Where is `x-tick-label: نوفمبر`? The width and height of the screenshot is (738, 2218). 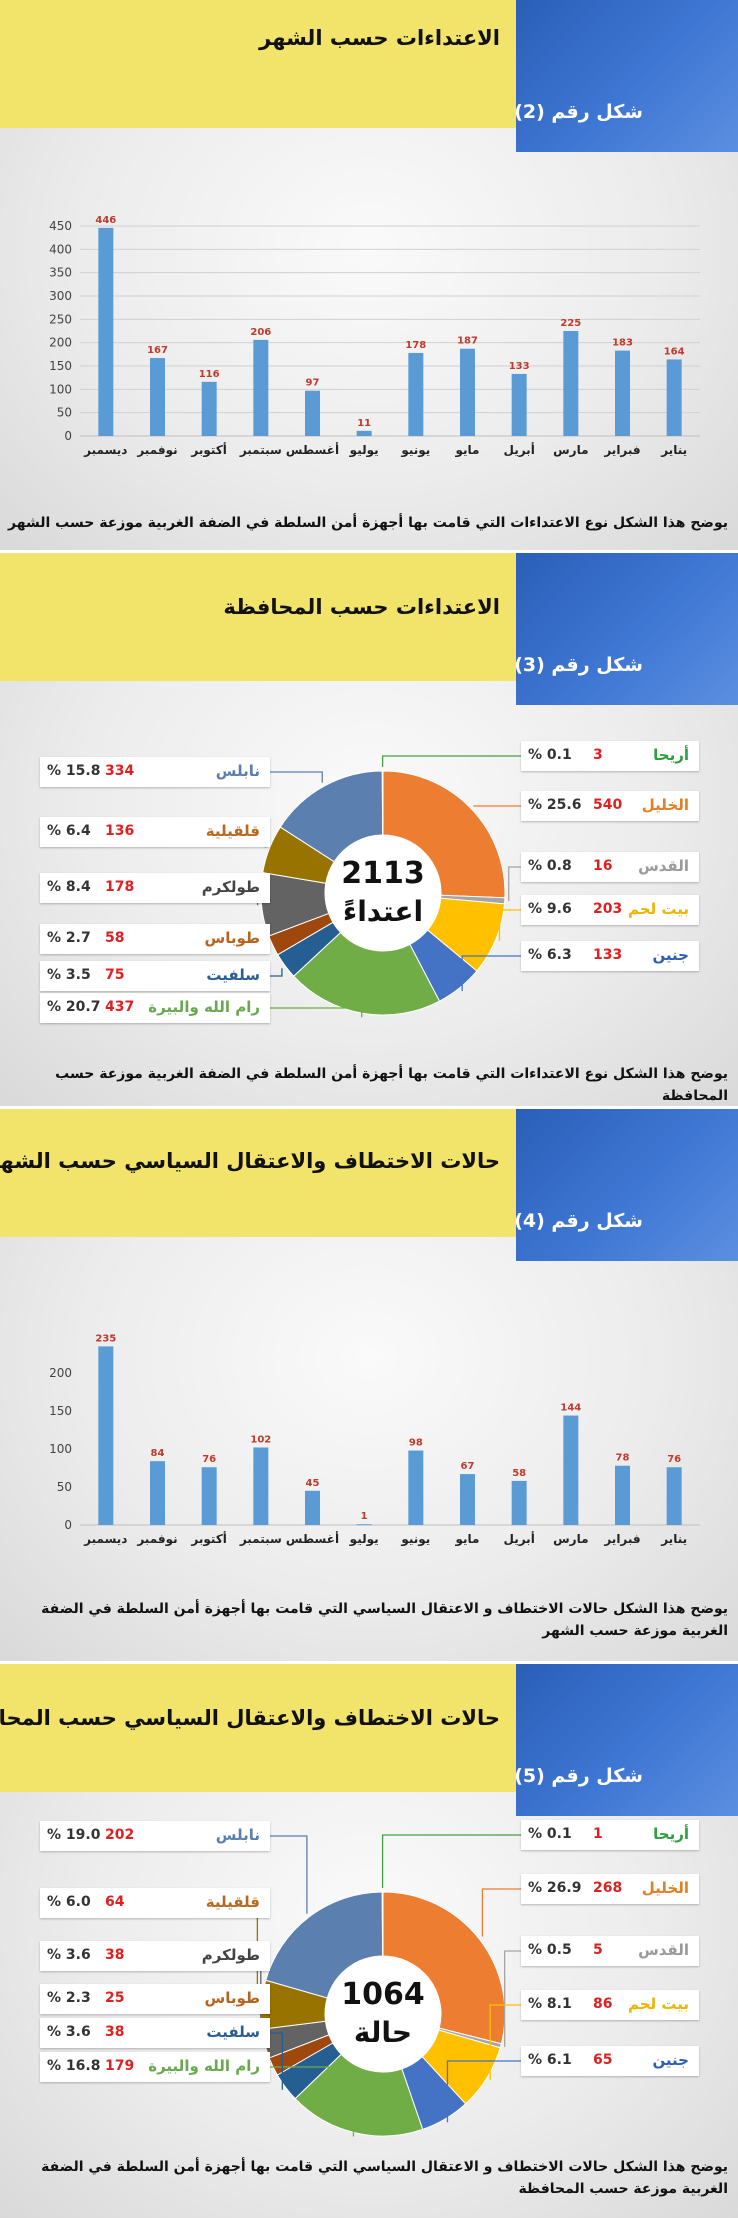 x-tick-label: نوفمبر is located at coordinates (156, 450).